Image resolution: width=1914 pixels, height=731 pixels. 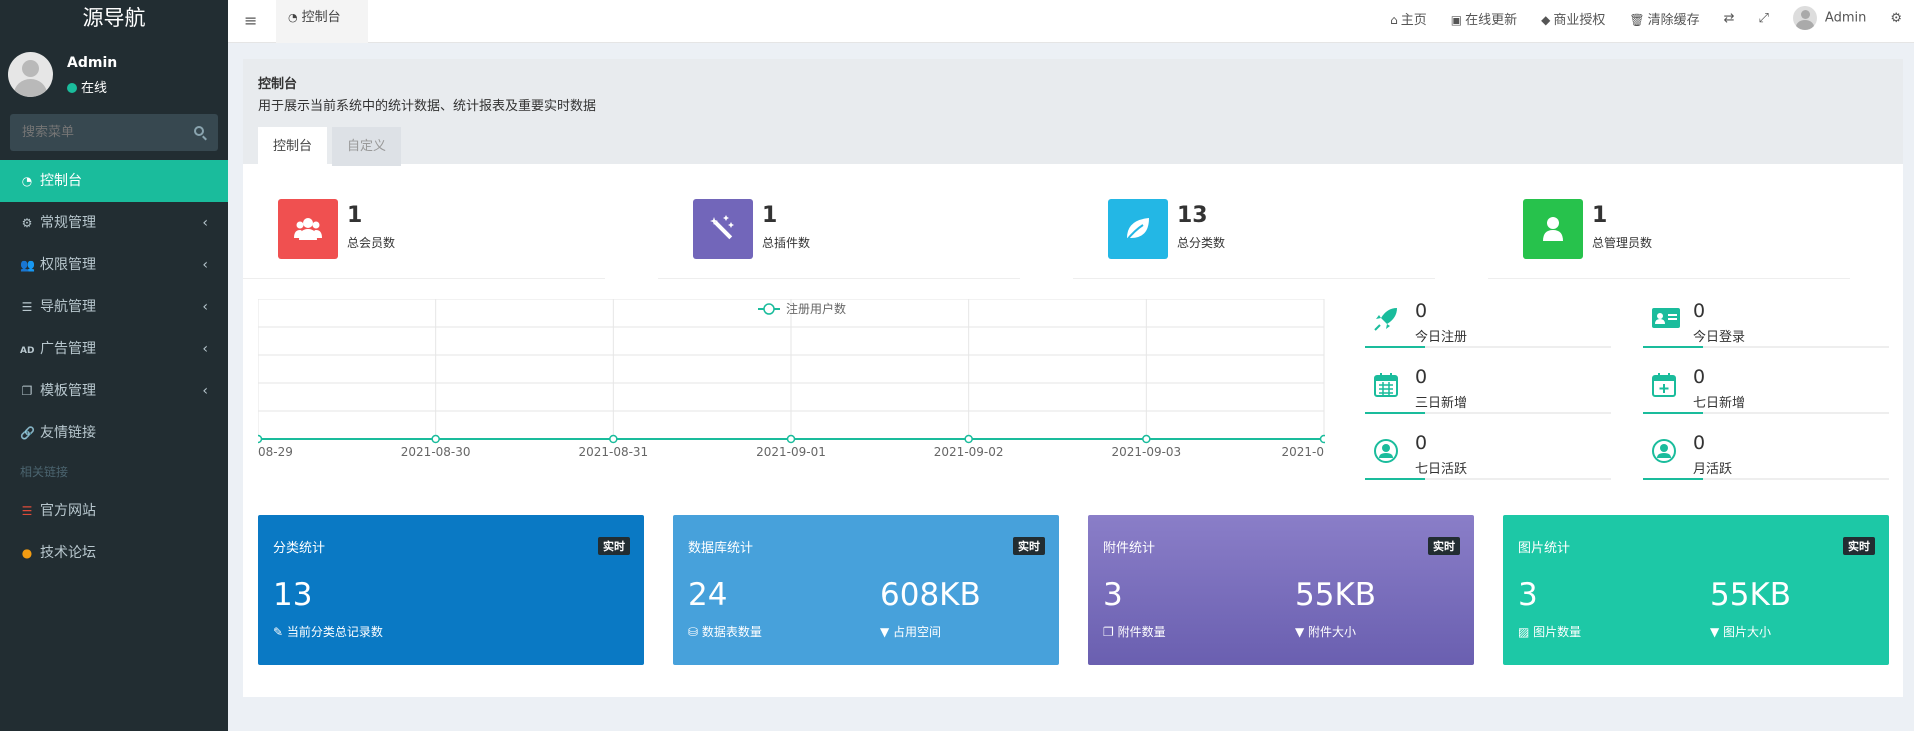 I want to click on search-input, so click(x=114, y=132).